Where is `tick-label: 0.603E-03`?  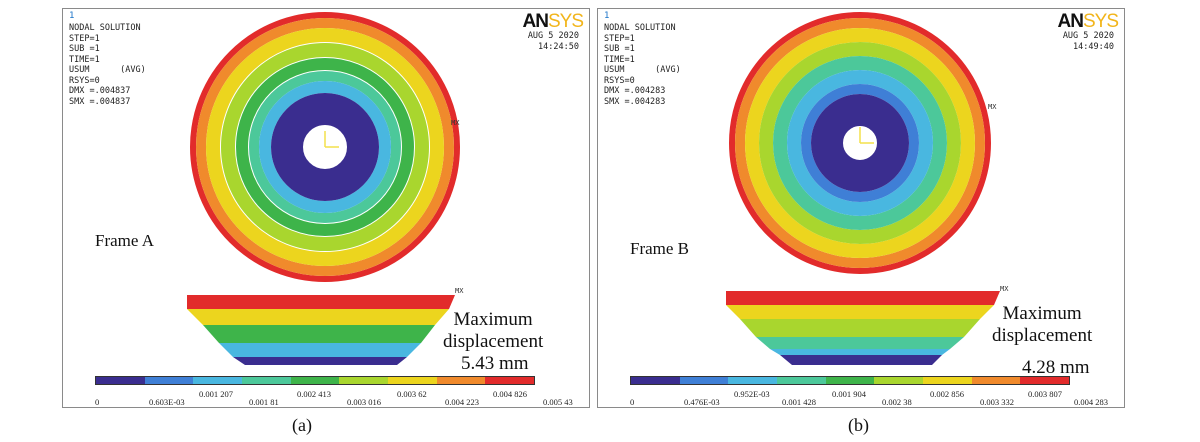 tick-label: 0.603E-03 is located at coordinates (167, 402).